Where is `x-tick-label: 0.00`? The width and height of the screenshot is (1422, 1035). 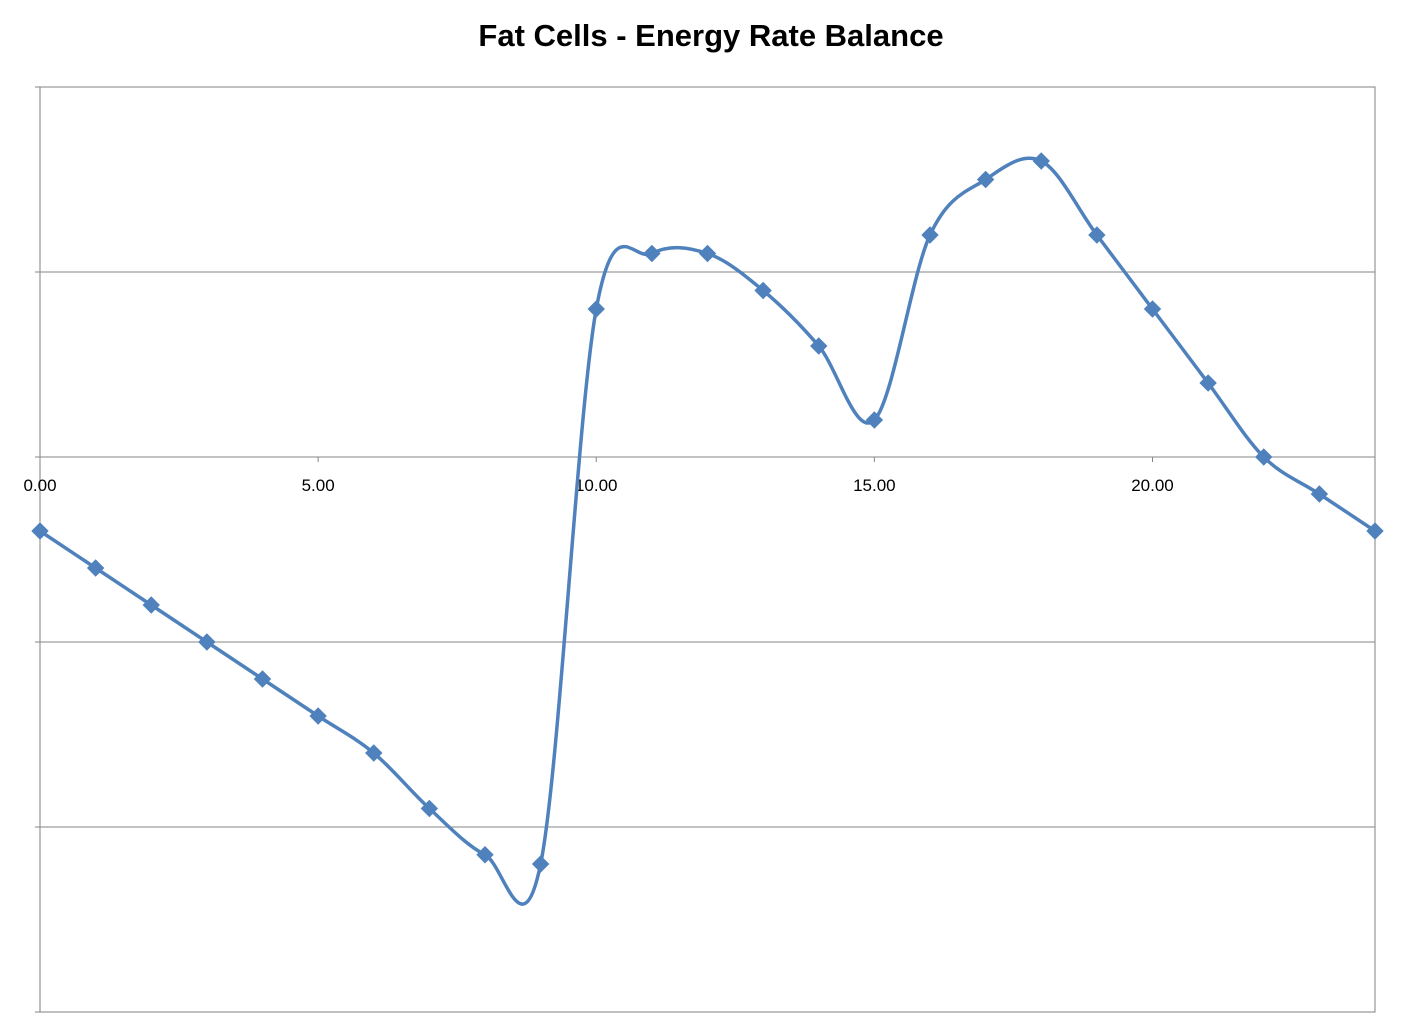
x-tick-label: 0.00 is located at coordinates (39, 485).